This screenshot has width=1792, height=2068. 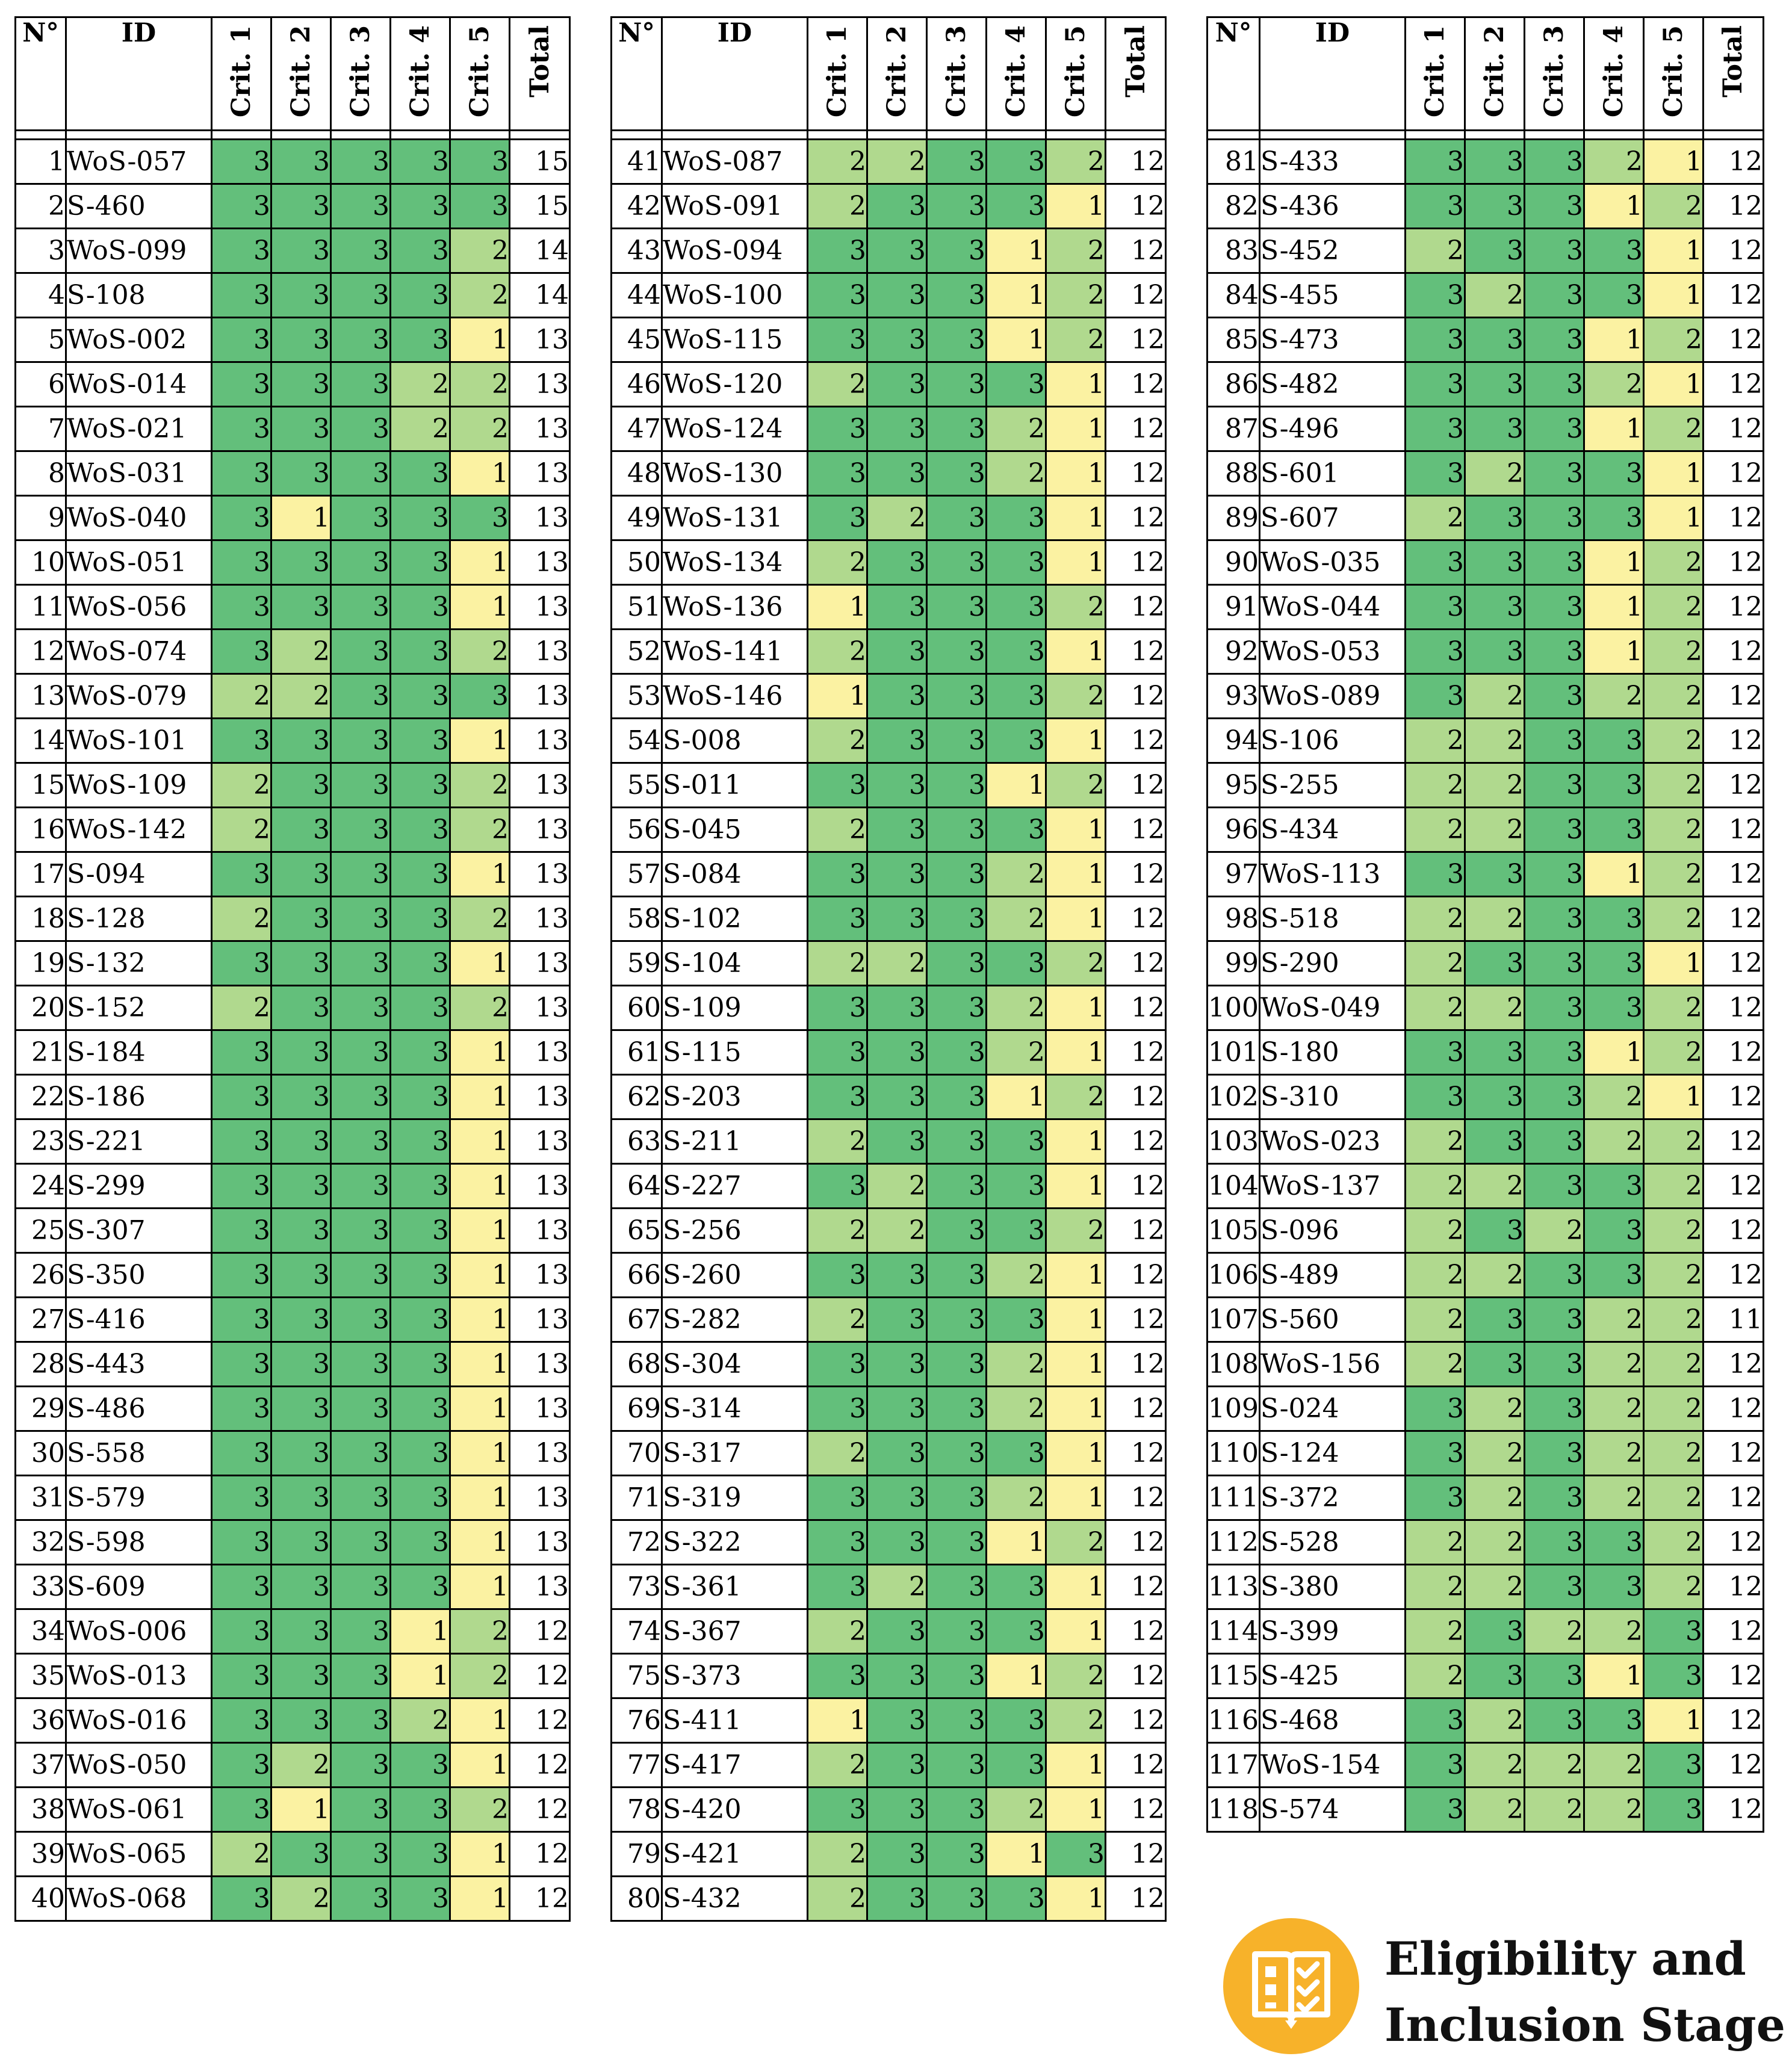 I want to click on cell-crit-2: 2, so click(x=1494, y=1008).